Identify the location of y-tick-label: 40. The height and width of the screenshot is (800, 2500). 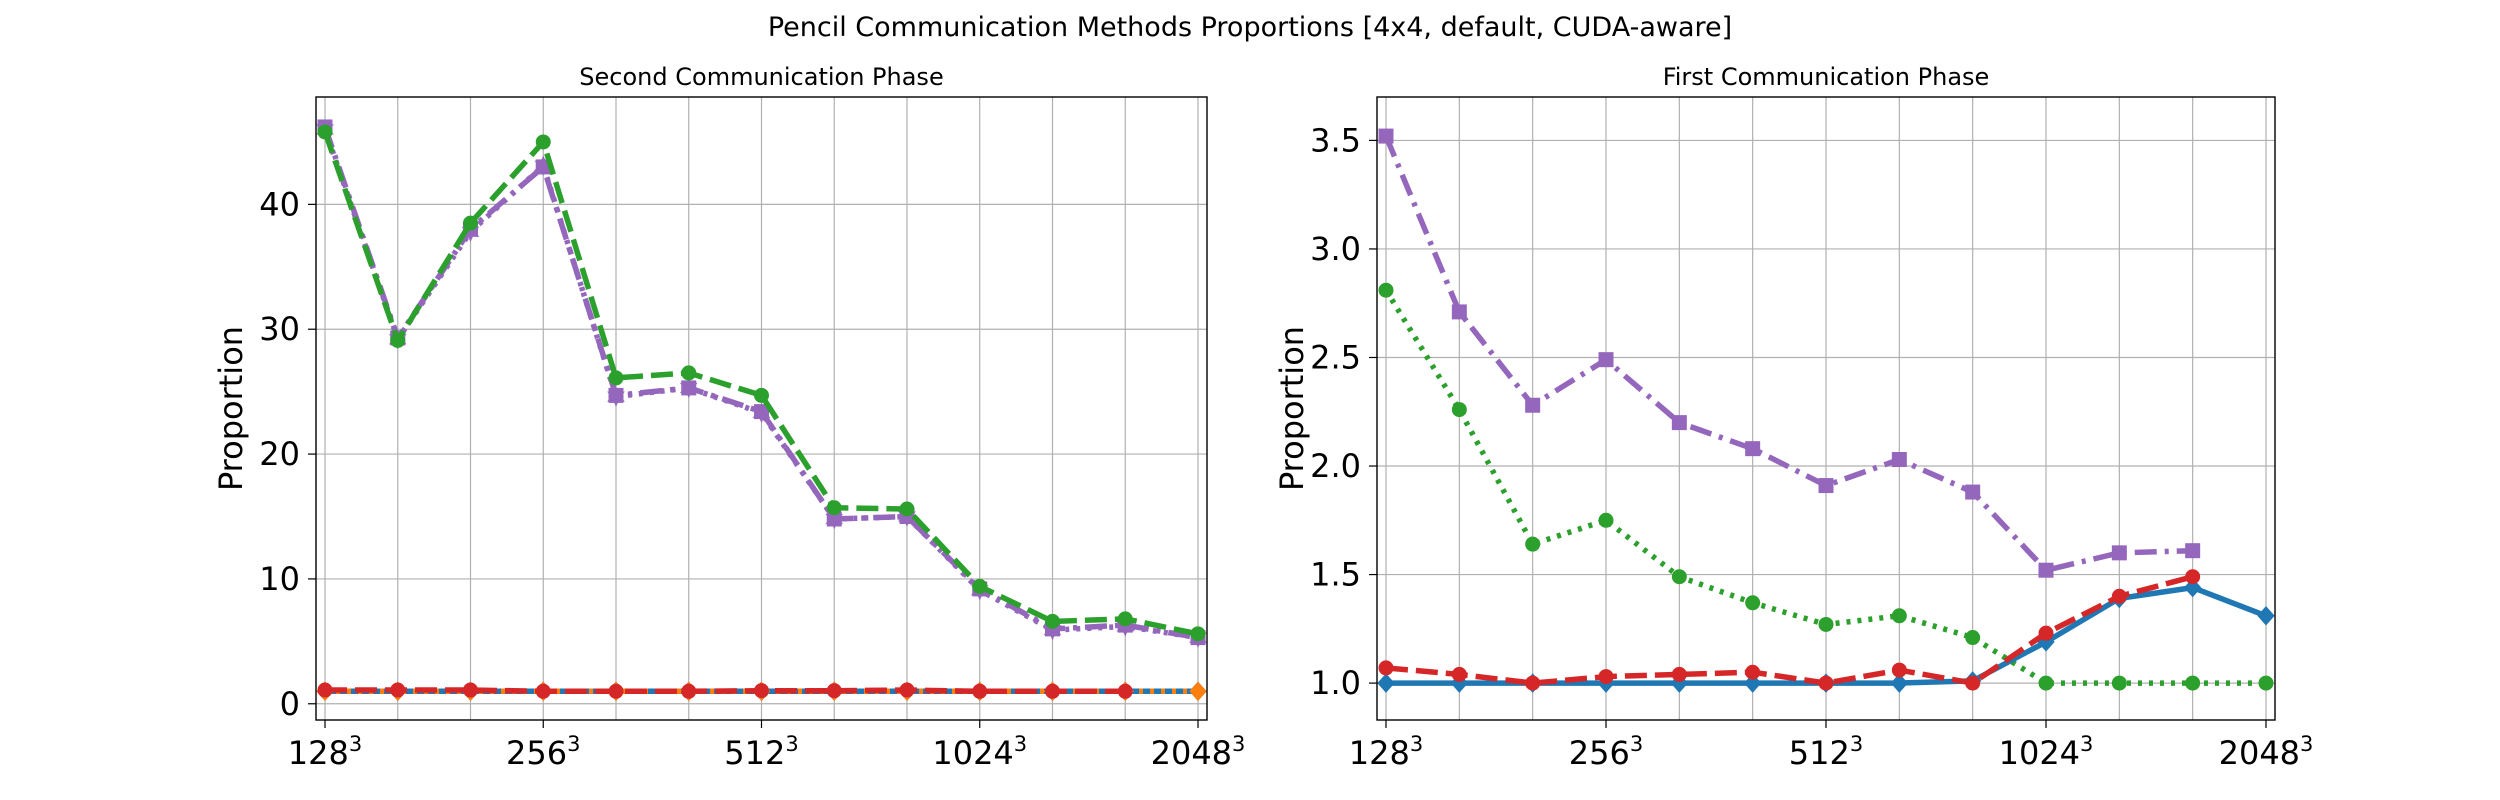
(279, 204).